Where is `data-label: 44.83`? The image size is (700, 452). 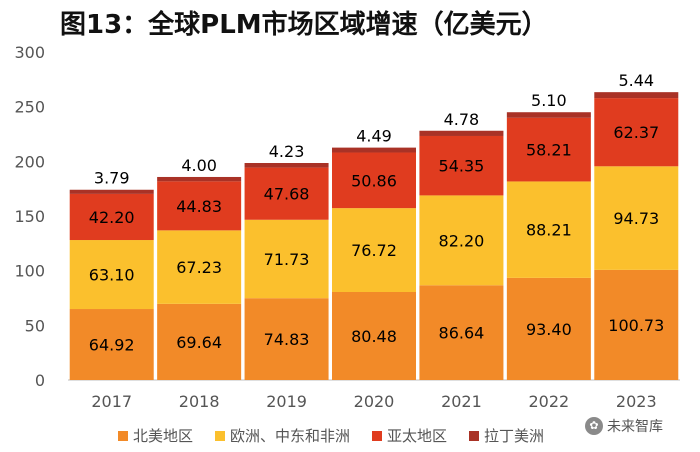 data-label: 44.83 is located at coordinates (199, 206).